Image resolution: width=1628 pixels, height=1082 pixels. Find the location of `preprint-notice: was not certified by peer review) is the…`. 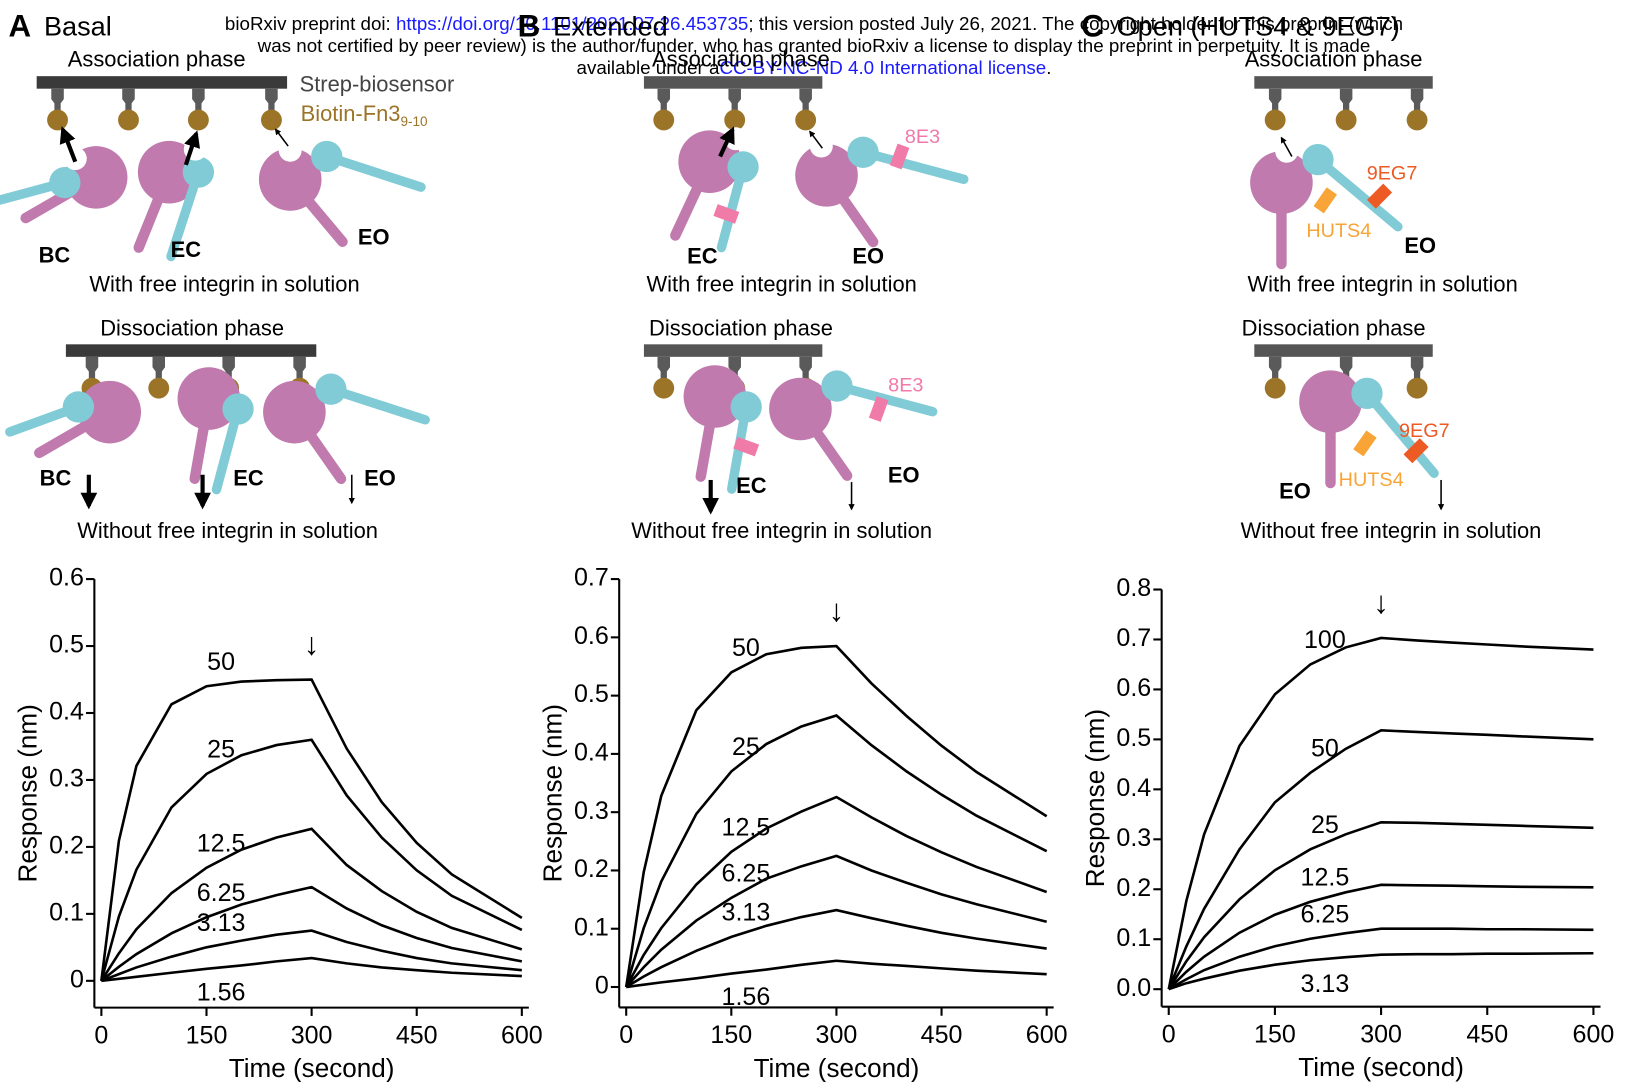

preprint-notice: was not certified by peer review) is the… is located at coordinates (814, 45).